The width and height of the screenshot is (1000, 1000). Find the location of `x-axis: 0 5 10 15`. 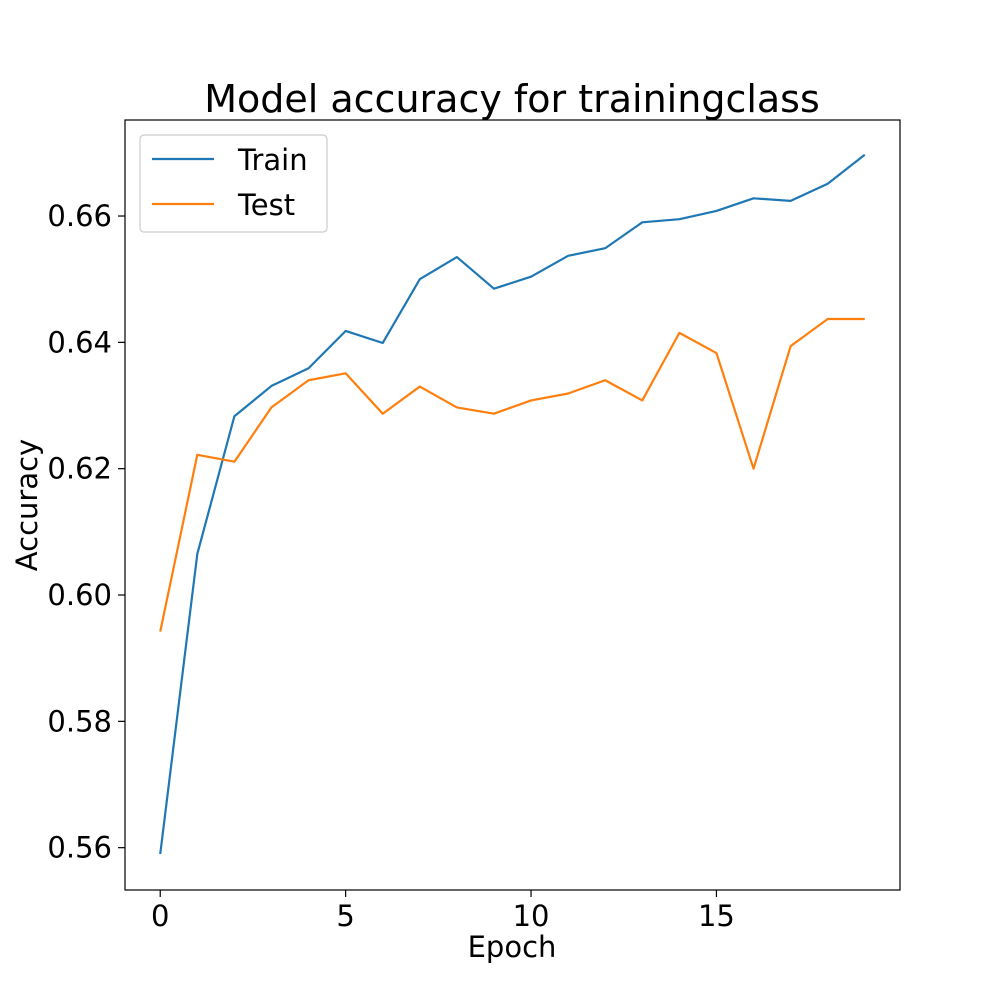

x-axis: 0 5 10 15 is located at coordinates (443, 911).